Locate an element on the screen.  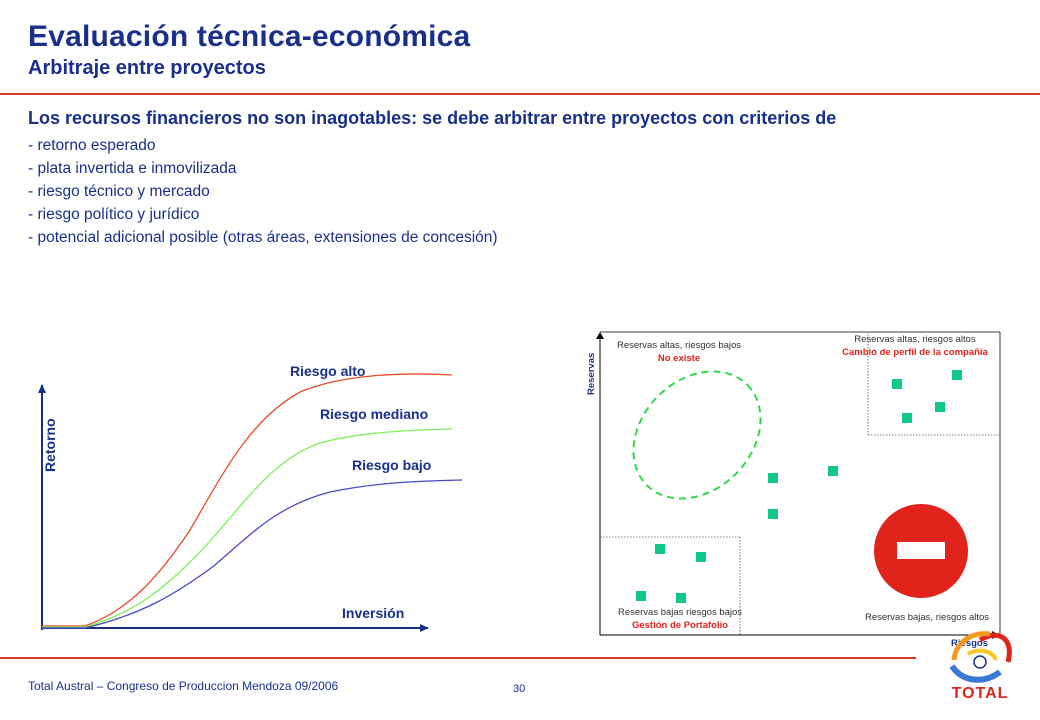
quadrant-title-high-low: Reservas altas, riesgos bajos is located at coordinates (679, 345).